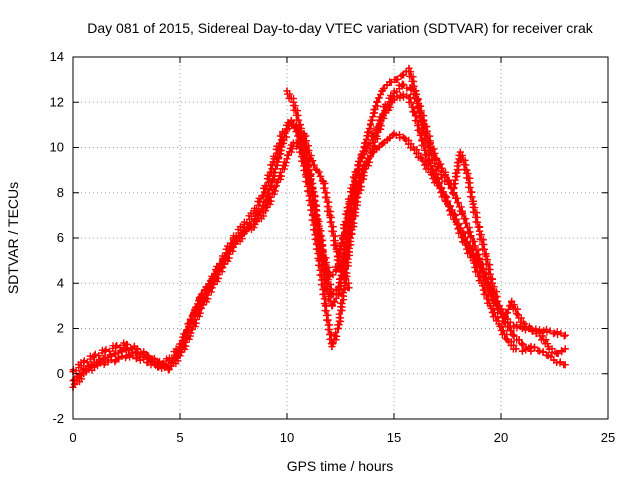 This screenshot has width=640, height=480. Describe the element at coordinates (394, 437) in the screenshot. I see `x-tick-label: 15` at that location.